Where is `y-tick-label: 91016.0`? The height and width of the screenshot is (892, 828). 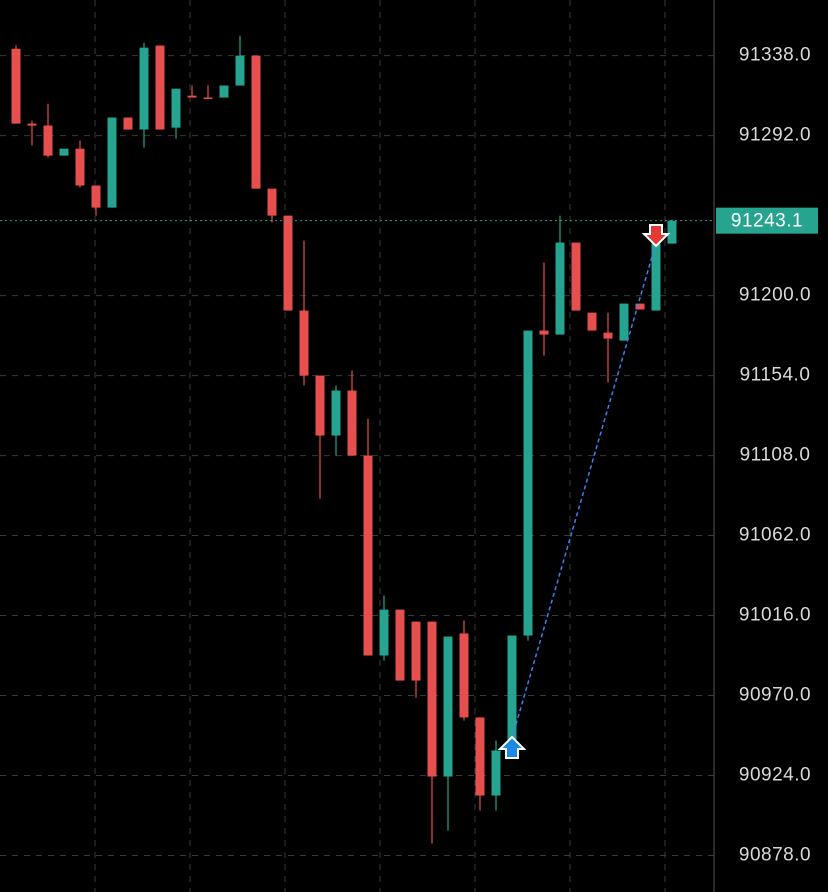 y-tick-label: 91016.0 is located at coordinates (775, 615).